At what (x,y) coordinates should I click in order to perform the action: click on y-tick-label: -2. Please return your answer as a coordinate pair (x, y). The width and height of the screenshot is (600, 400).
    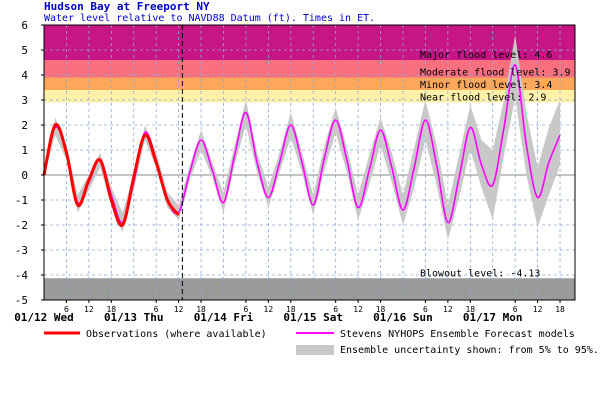
    Looking at the image, I should click on (21, 225).